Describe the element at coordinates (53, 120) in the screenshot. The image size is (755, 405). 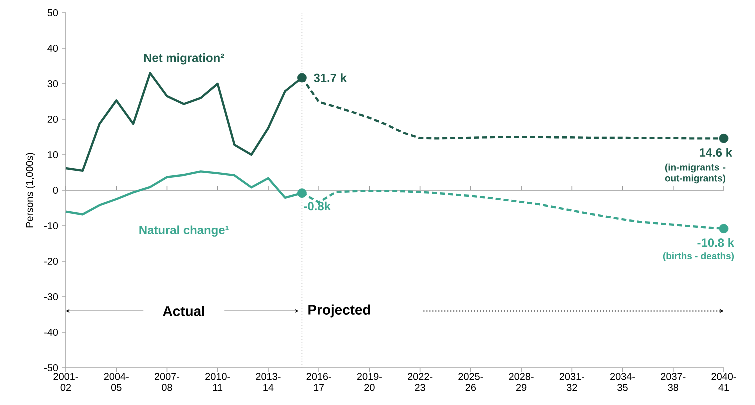
I see `y-tick-label: 20` at that location.